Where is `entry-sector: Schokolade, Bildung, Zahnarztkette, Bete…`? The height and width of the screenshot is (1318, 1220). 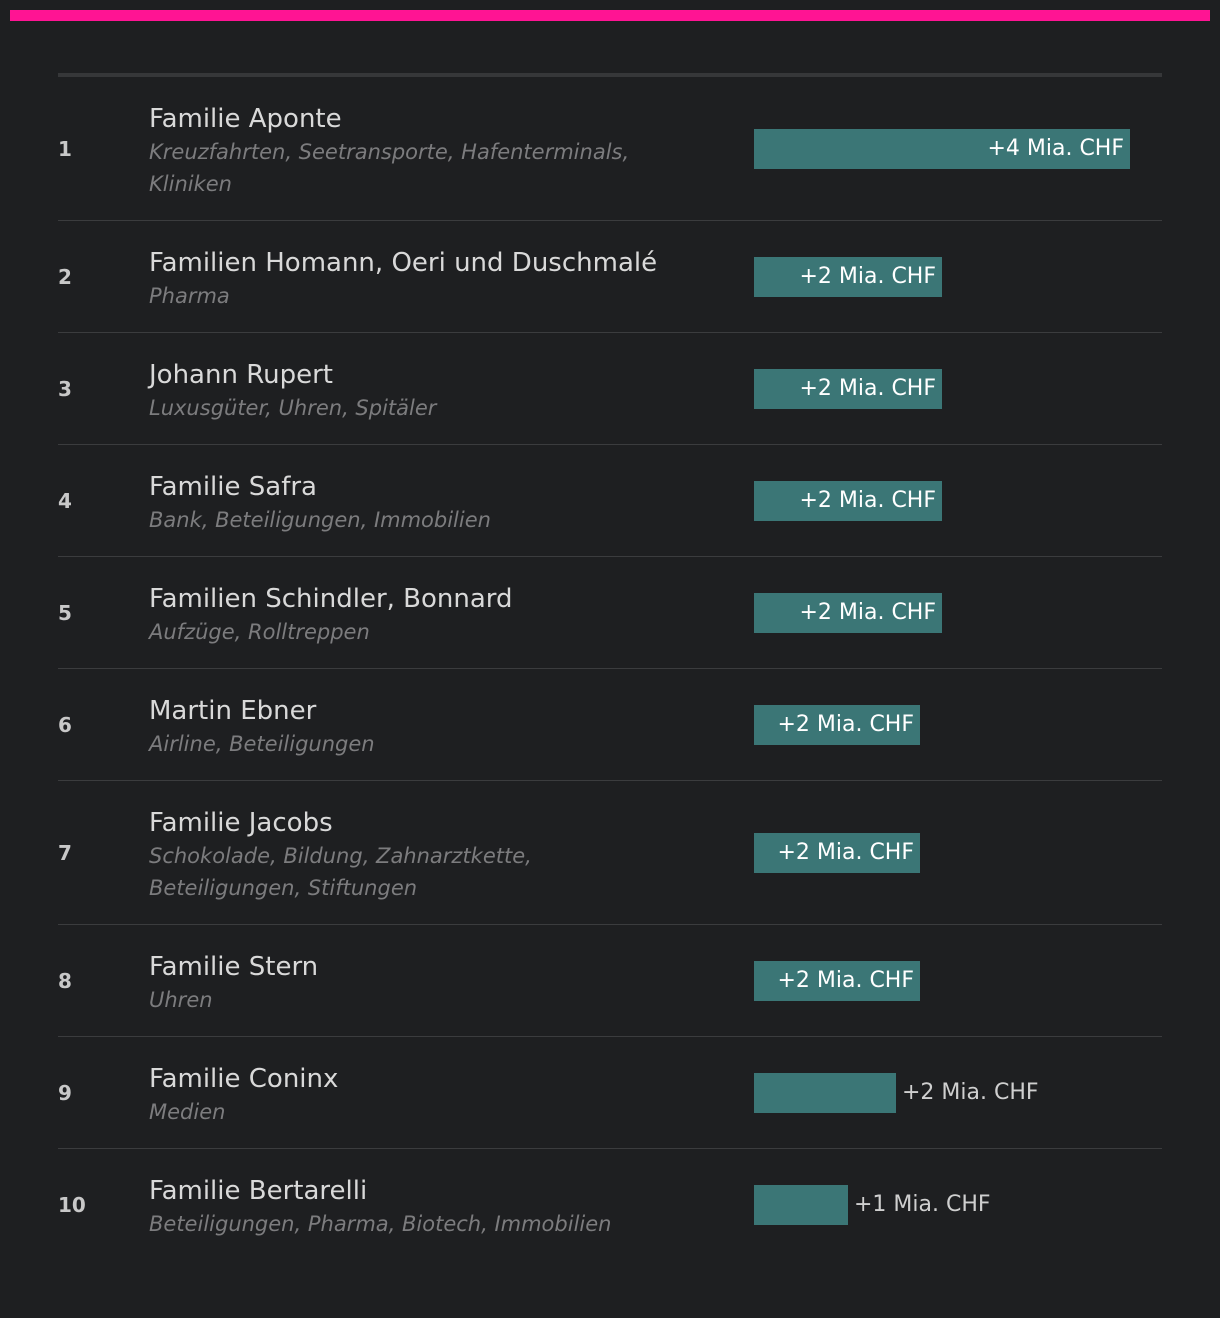
entry-sector: Schokolade, Bildung, Zahnarztkette, Bete… is located at coordinates (340, 872).